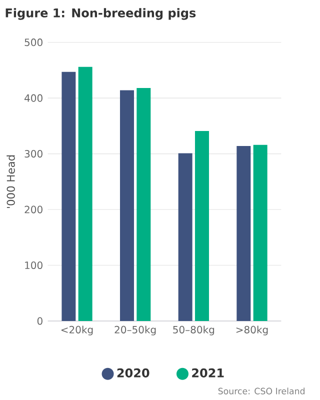 This screenshot has height=400, width=320. Describe the element at coordinates (33, 154) in the screenshot. I see `y-tick-label: 300` at that location.